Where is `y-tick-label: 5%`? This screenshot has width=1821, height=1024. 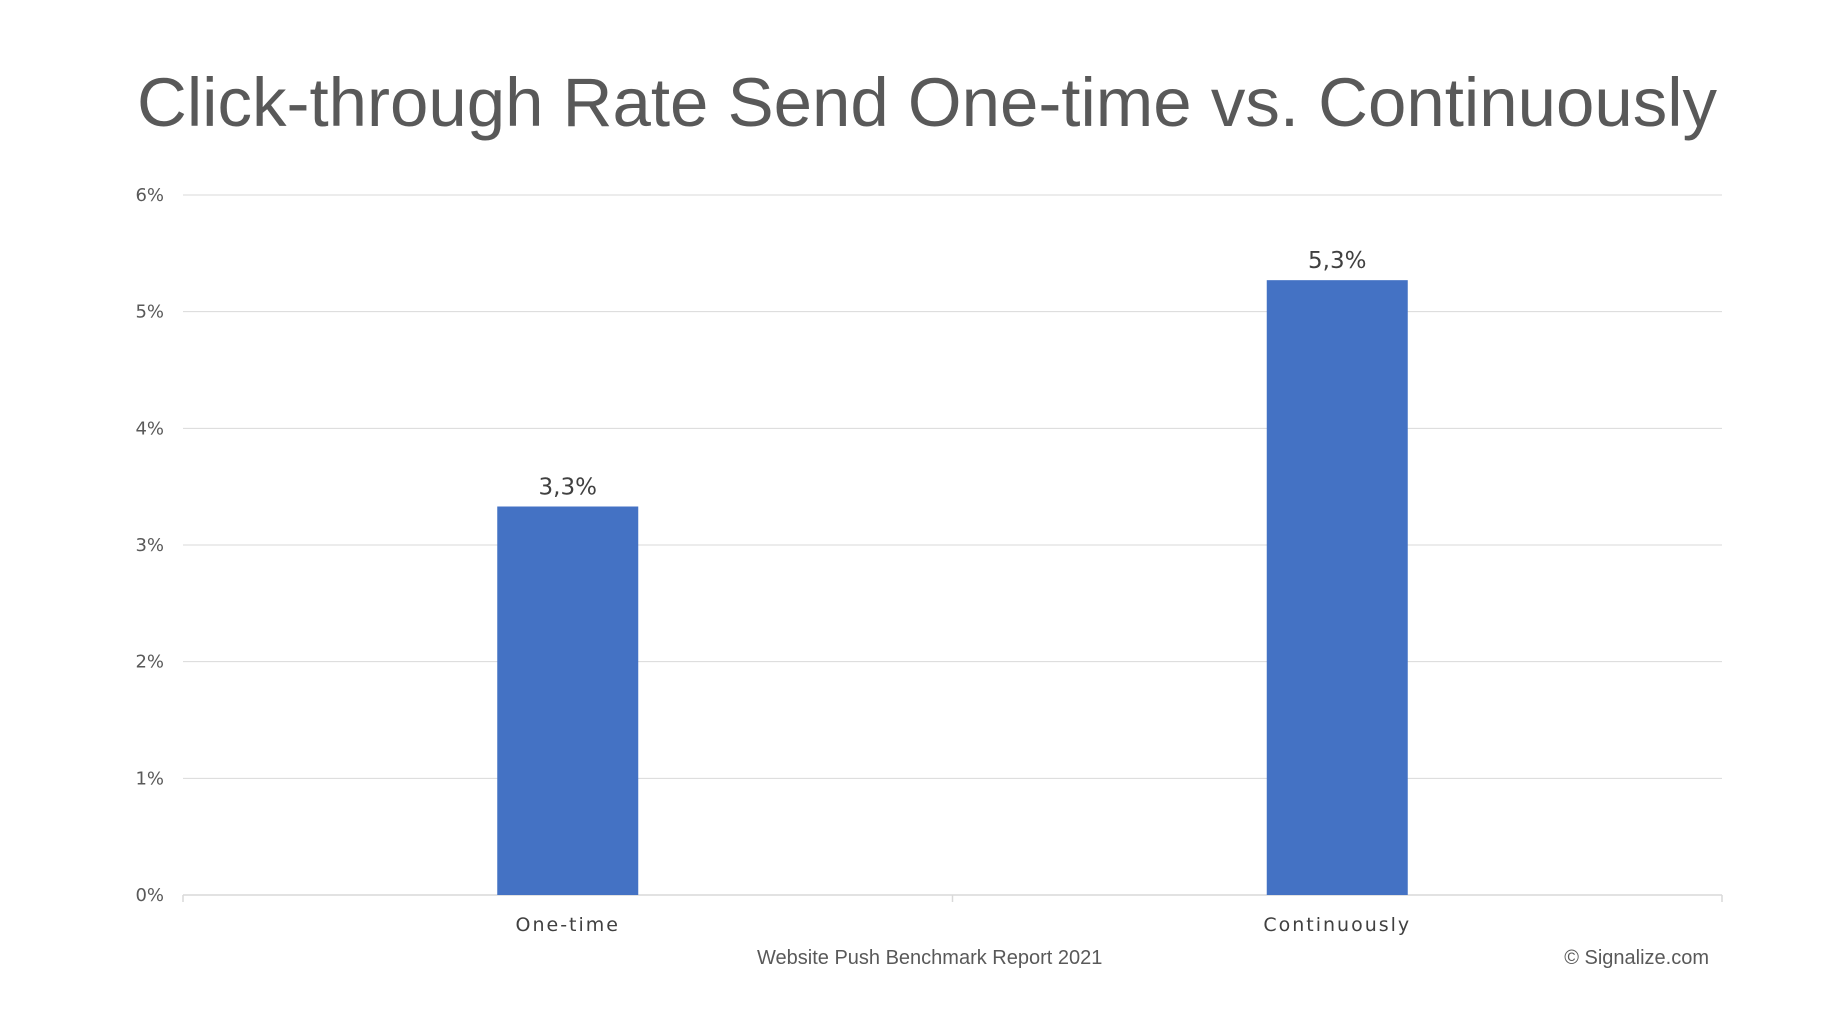 y-tick-label: 5% is located at coordinates (149, 312).